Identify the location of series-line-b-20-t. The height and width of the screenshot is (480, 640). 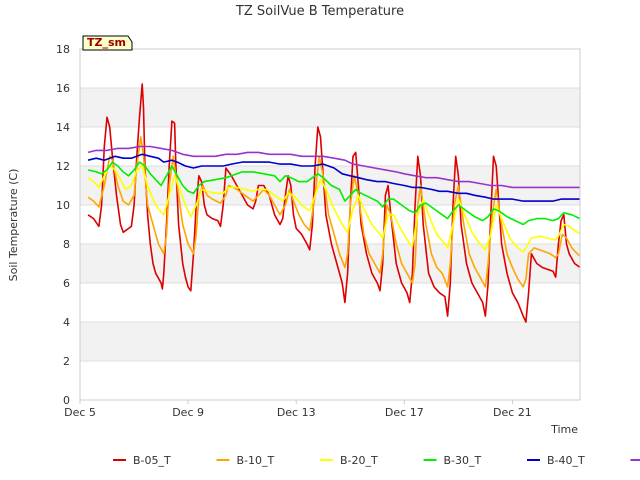
(333, 209).